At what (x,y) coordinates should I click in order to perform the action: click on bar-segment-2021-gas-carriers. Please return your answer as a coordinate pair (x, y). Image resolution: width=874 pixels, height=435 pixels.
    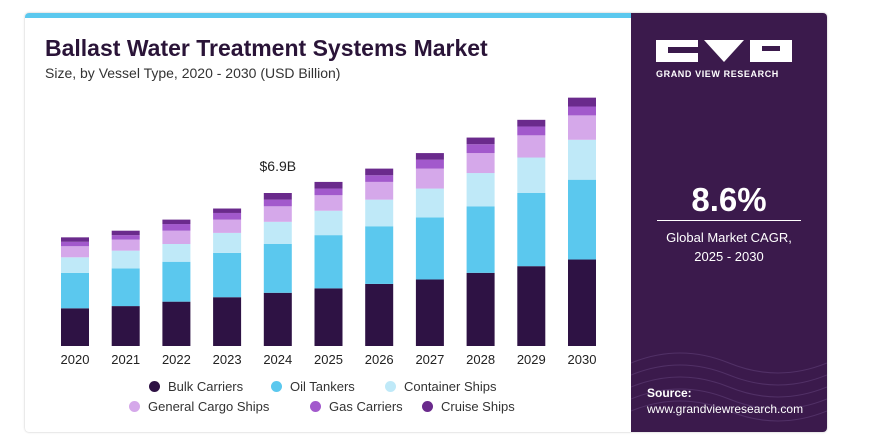
    Looking at the image, I should click on (125, 237).